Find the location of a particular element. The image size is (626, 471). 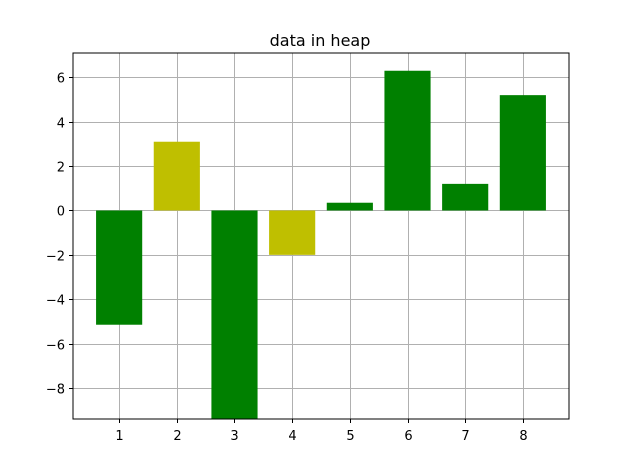

y-axis: −8 −6 −4 −2 0 2 4 6 is located at coordinates (59, 235).